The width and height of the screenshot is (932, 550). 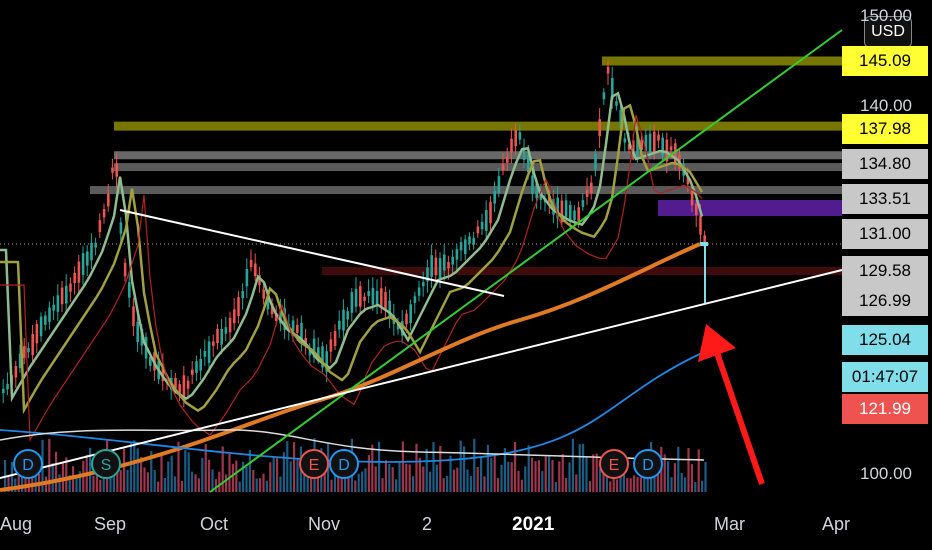 I want to click on event-marker-circle, so click(x=28, y=464).